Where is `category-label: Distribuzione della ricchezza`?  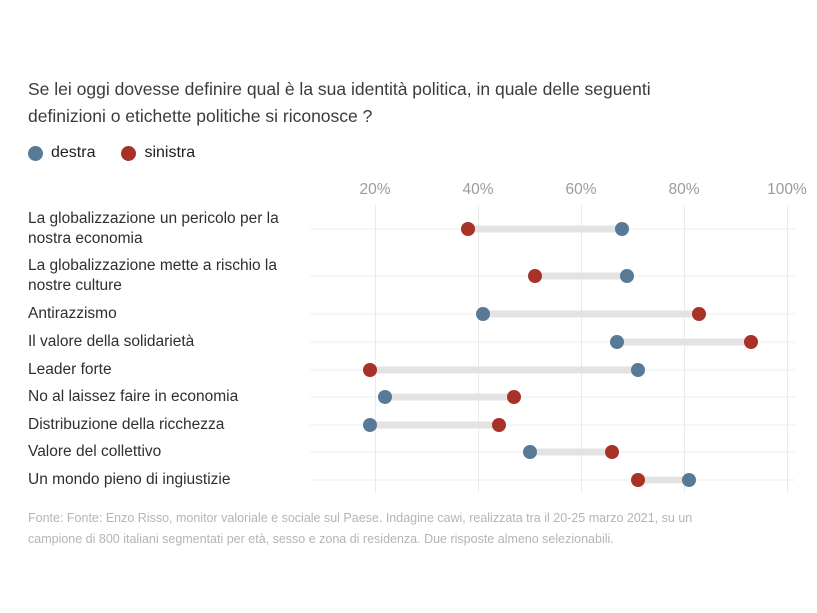
category-label: Distribuzione della ricchezza is located at coordinates (126, 424).